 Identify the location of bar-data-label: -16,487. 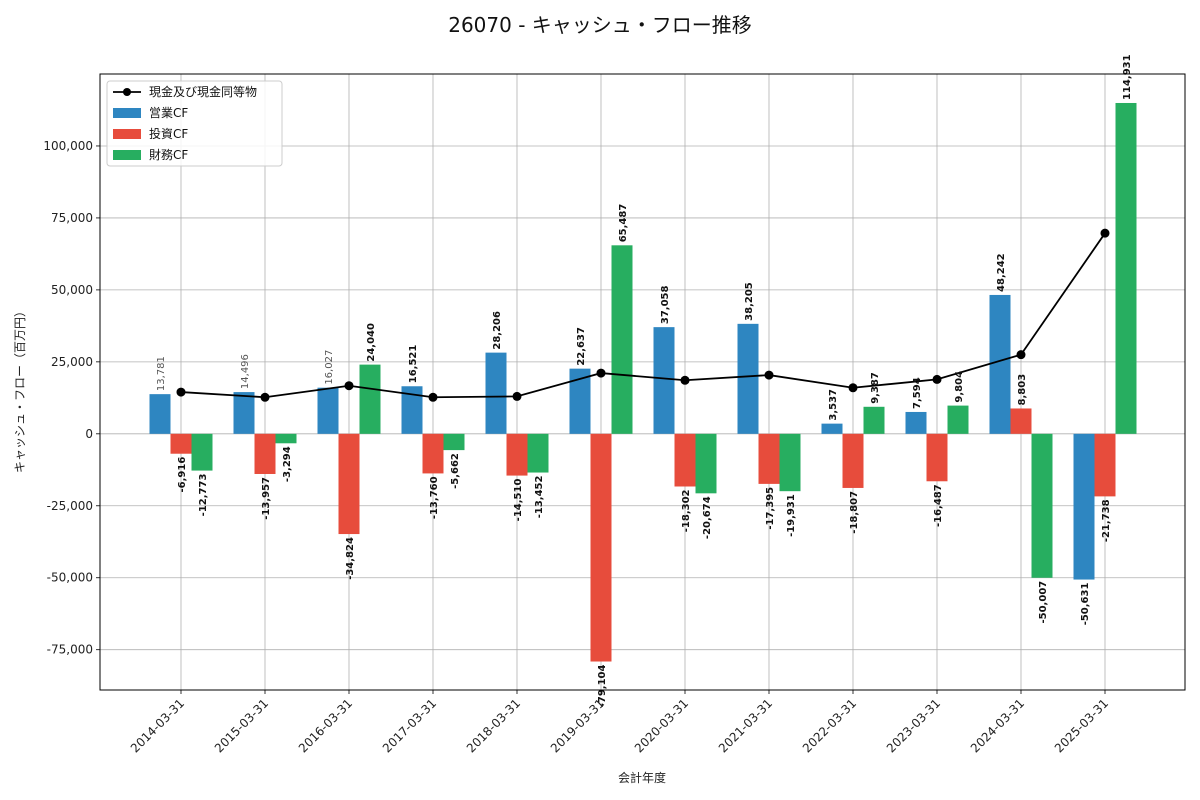
(938, 505).